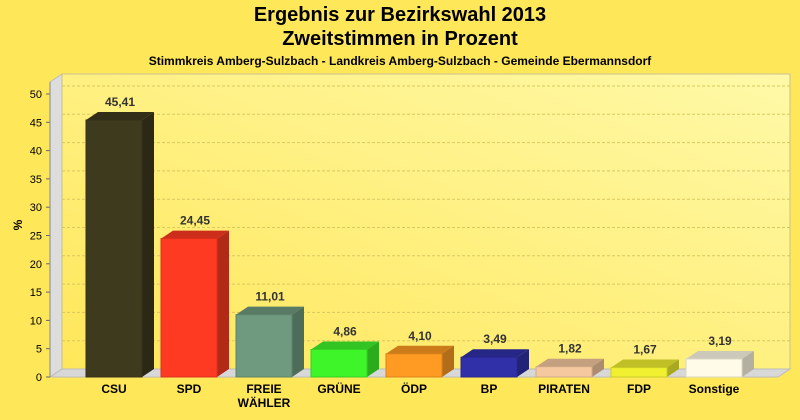 This screenshot has height=420, width=800. What do you see at coordinates (400, 39) in the screenshot?
I see `chart-subtitle: Zweitstimmen in Prozent` at bounding box center [400, 39].